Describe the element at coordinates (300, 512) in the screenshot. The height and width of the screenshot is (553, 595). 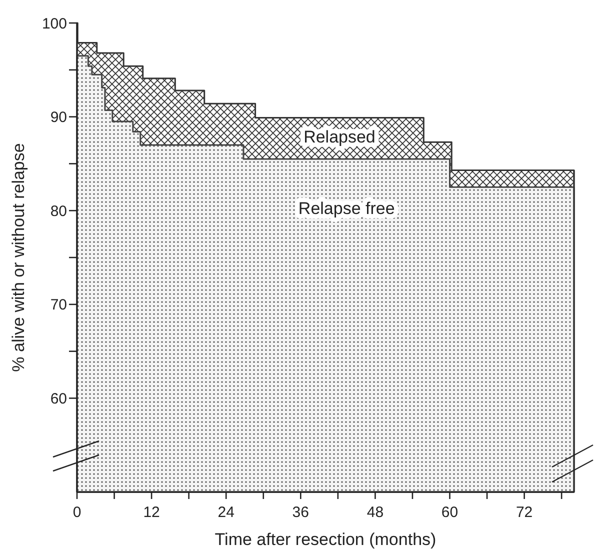
I see `x-tick-label: 36` at that location.